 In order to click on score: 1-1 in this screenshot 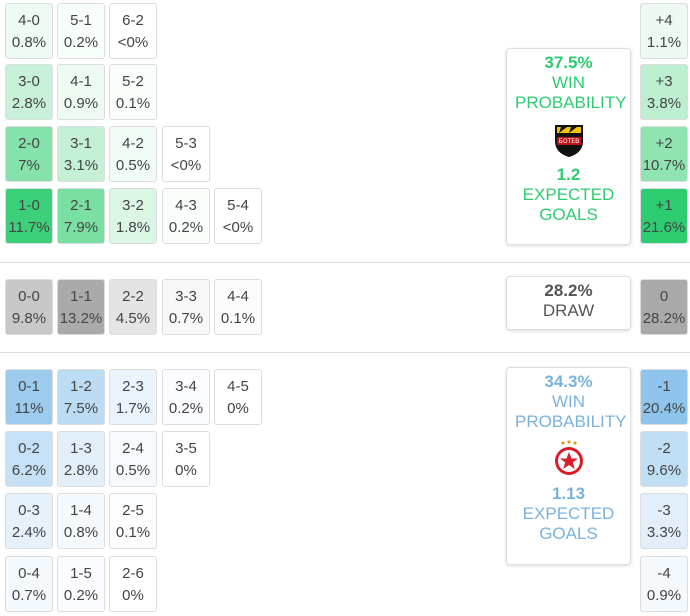, I will do `click(81, 296)`.